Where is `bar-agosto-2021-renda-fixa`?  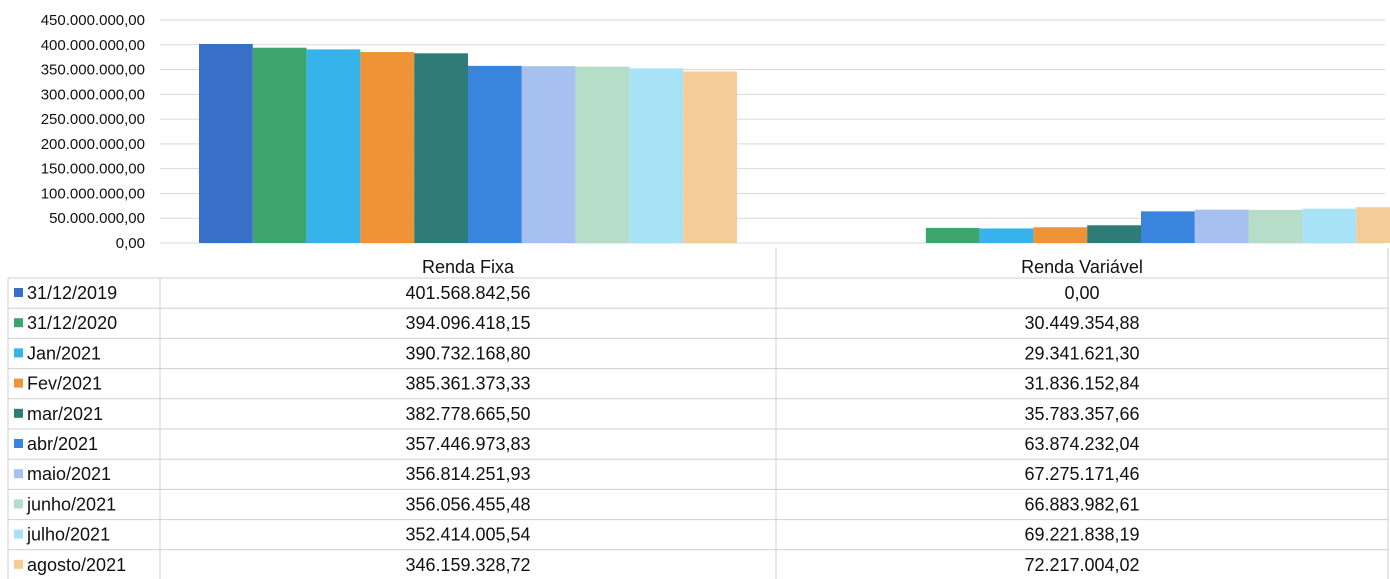 bar-agosto-2021-renda-fixa is located at coordinates (710, 157).